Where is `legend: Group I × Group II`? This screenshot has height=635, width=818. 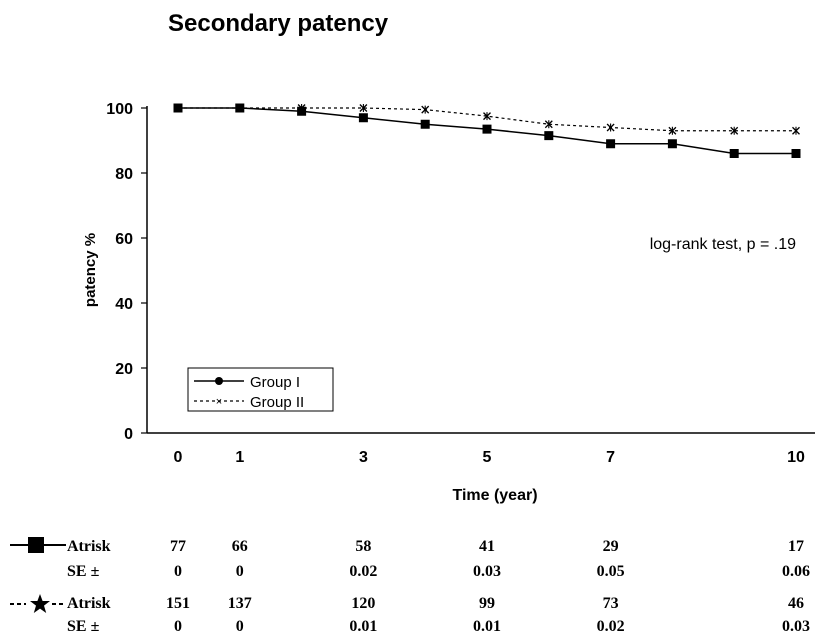 legend: Group I × Group II is located at coordinates (260, 389).